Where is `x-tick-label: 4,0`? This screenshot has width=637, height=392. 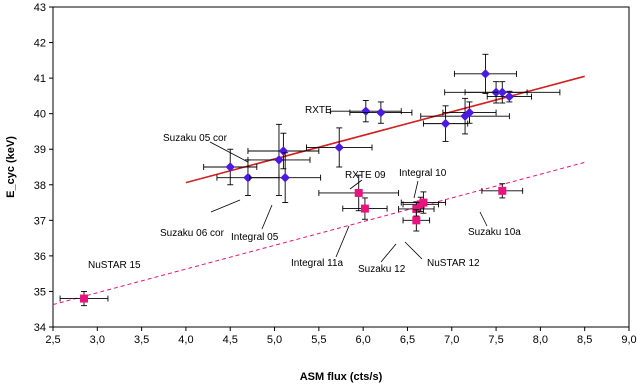
x-tick-label: 4,0 is located at coordinates (185, 340).